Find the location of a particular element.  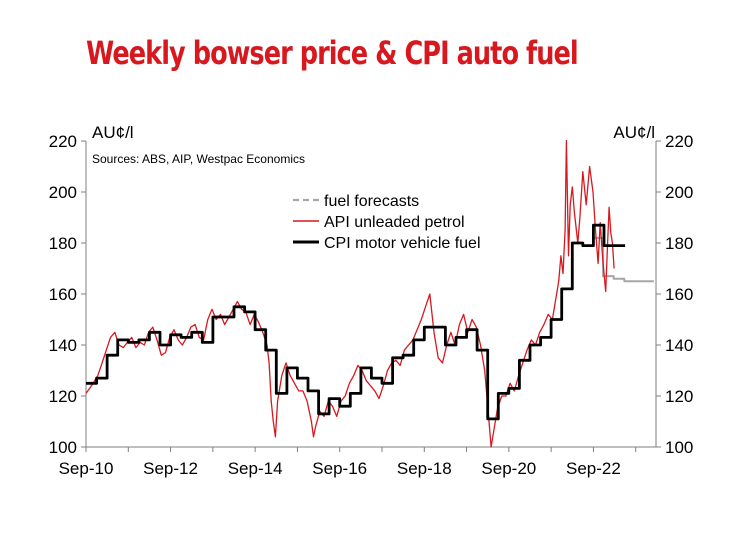

left-y-tick-label: 160 is located at coordinates (63, 294).